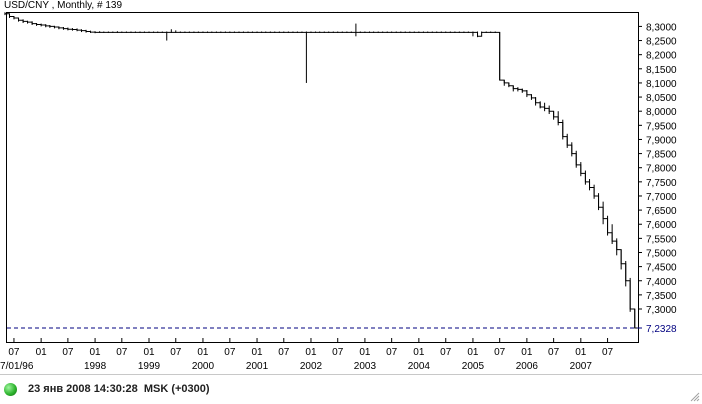  What do you see at coordinates (351, 389) in the screenshot?
I see `status-bar: 23 янв 2008 14:30:28 MSK (+0300)` at bounding box center [351, 389].